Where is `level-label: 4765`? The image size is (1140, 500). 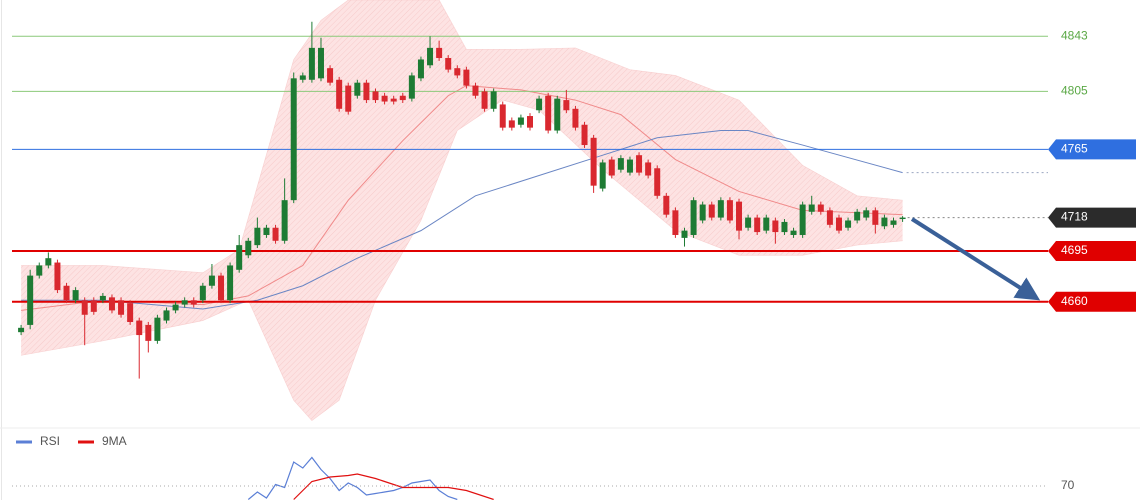 level-label: 4765 is located at coordinates (1074, 149).